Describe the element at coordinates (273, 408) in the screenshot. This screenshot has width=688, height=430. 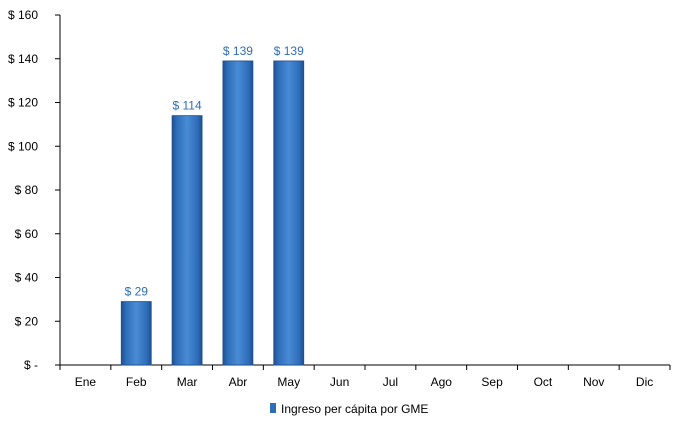
I see `legend-swatch` at that location.